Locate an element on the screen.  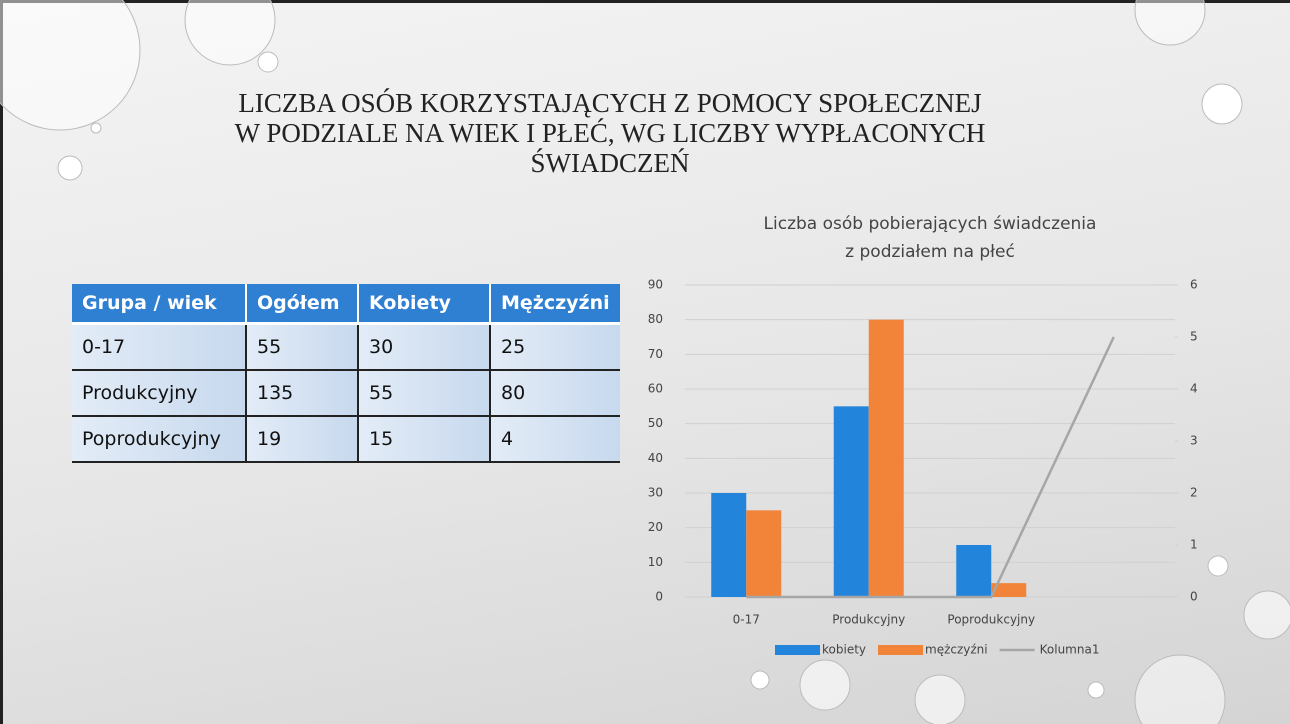
table-cell: 0-17 is located at coordinates (159, 347).